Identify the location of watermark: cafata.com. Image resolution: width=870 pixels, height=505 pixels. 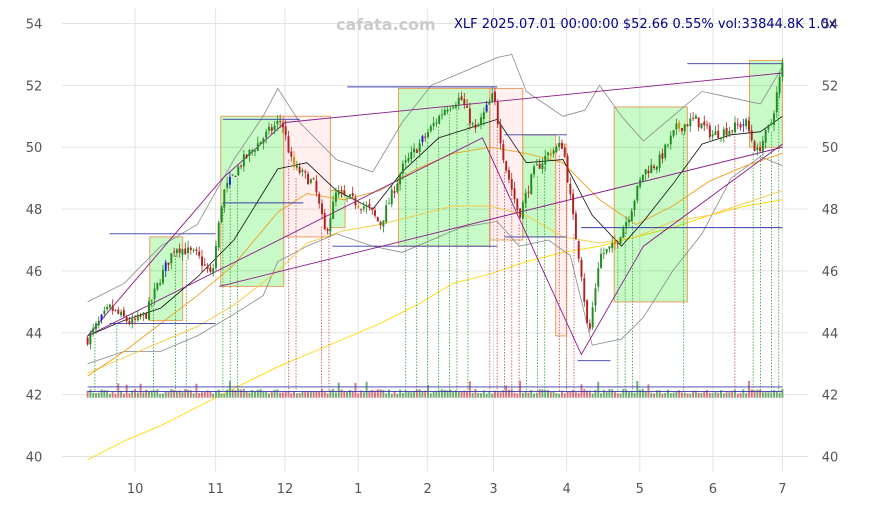
(386, 24).